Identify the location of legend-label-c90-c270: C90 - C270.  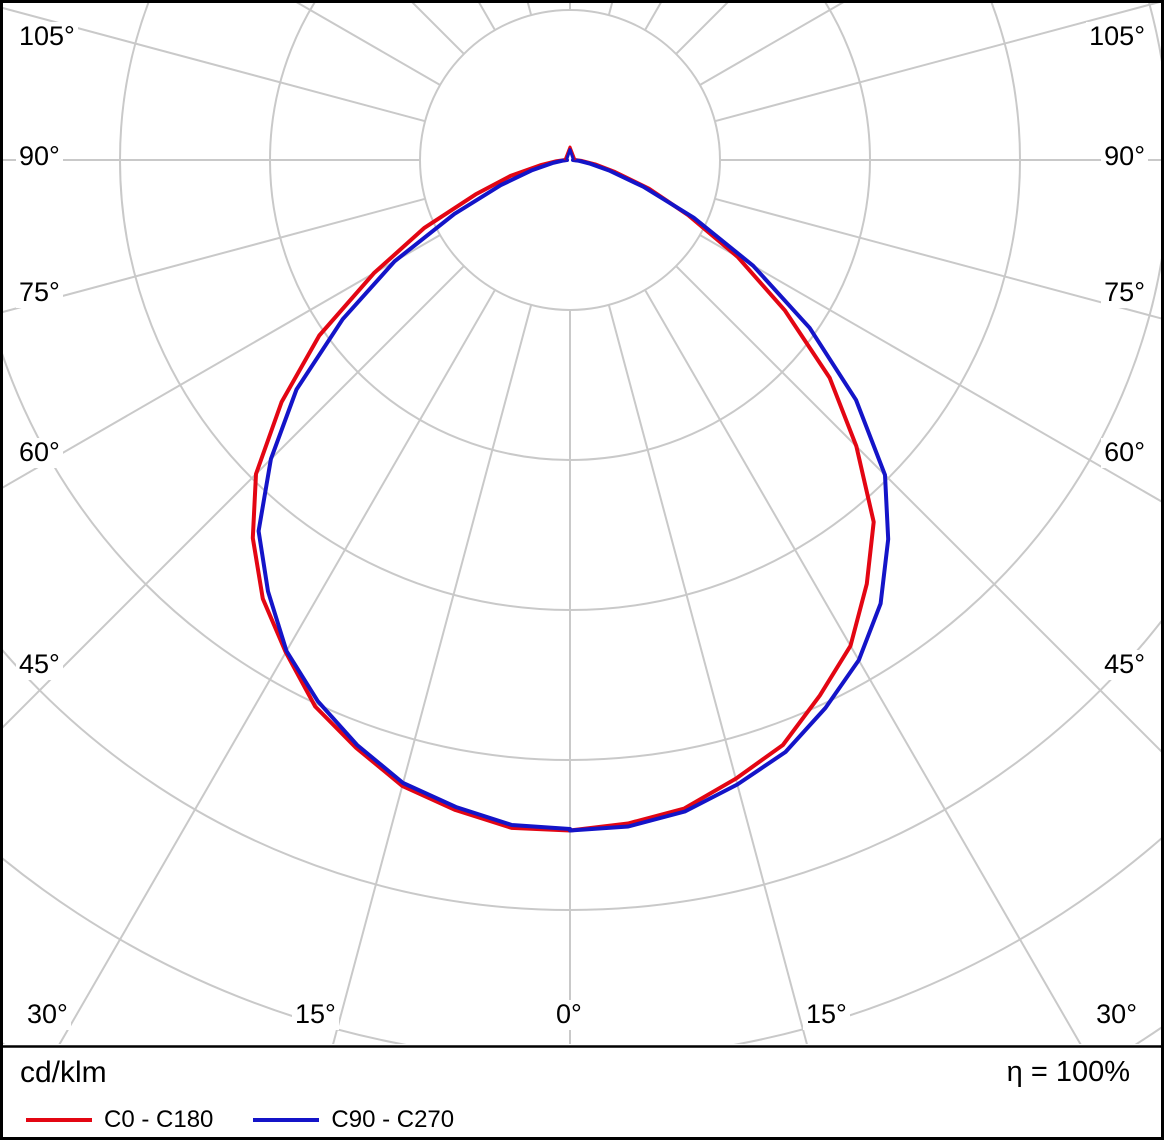
(393, 1119).